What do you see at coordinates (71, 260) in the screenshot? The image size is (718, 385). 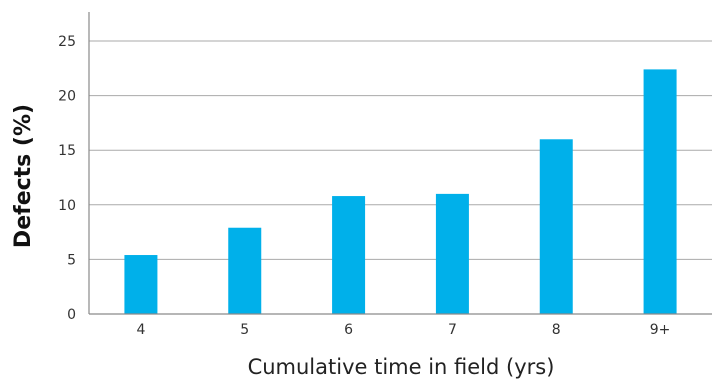 I see `y-tick-label: 5` at bounding box center [71, 260].